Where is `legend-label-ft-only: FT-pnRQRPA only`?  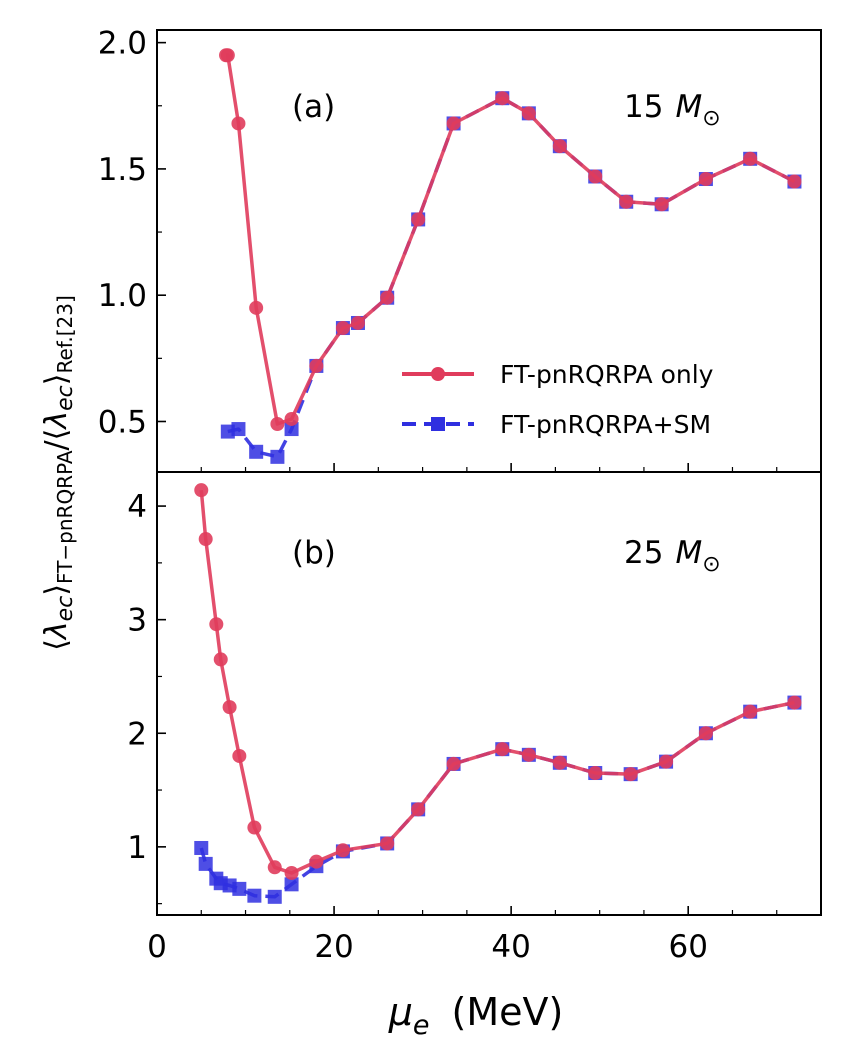 legend-label-ft-only: FT-pnRQRPA only is located at coordinates (607, 374).